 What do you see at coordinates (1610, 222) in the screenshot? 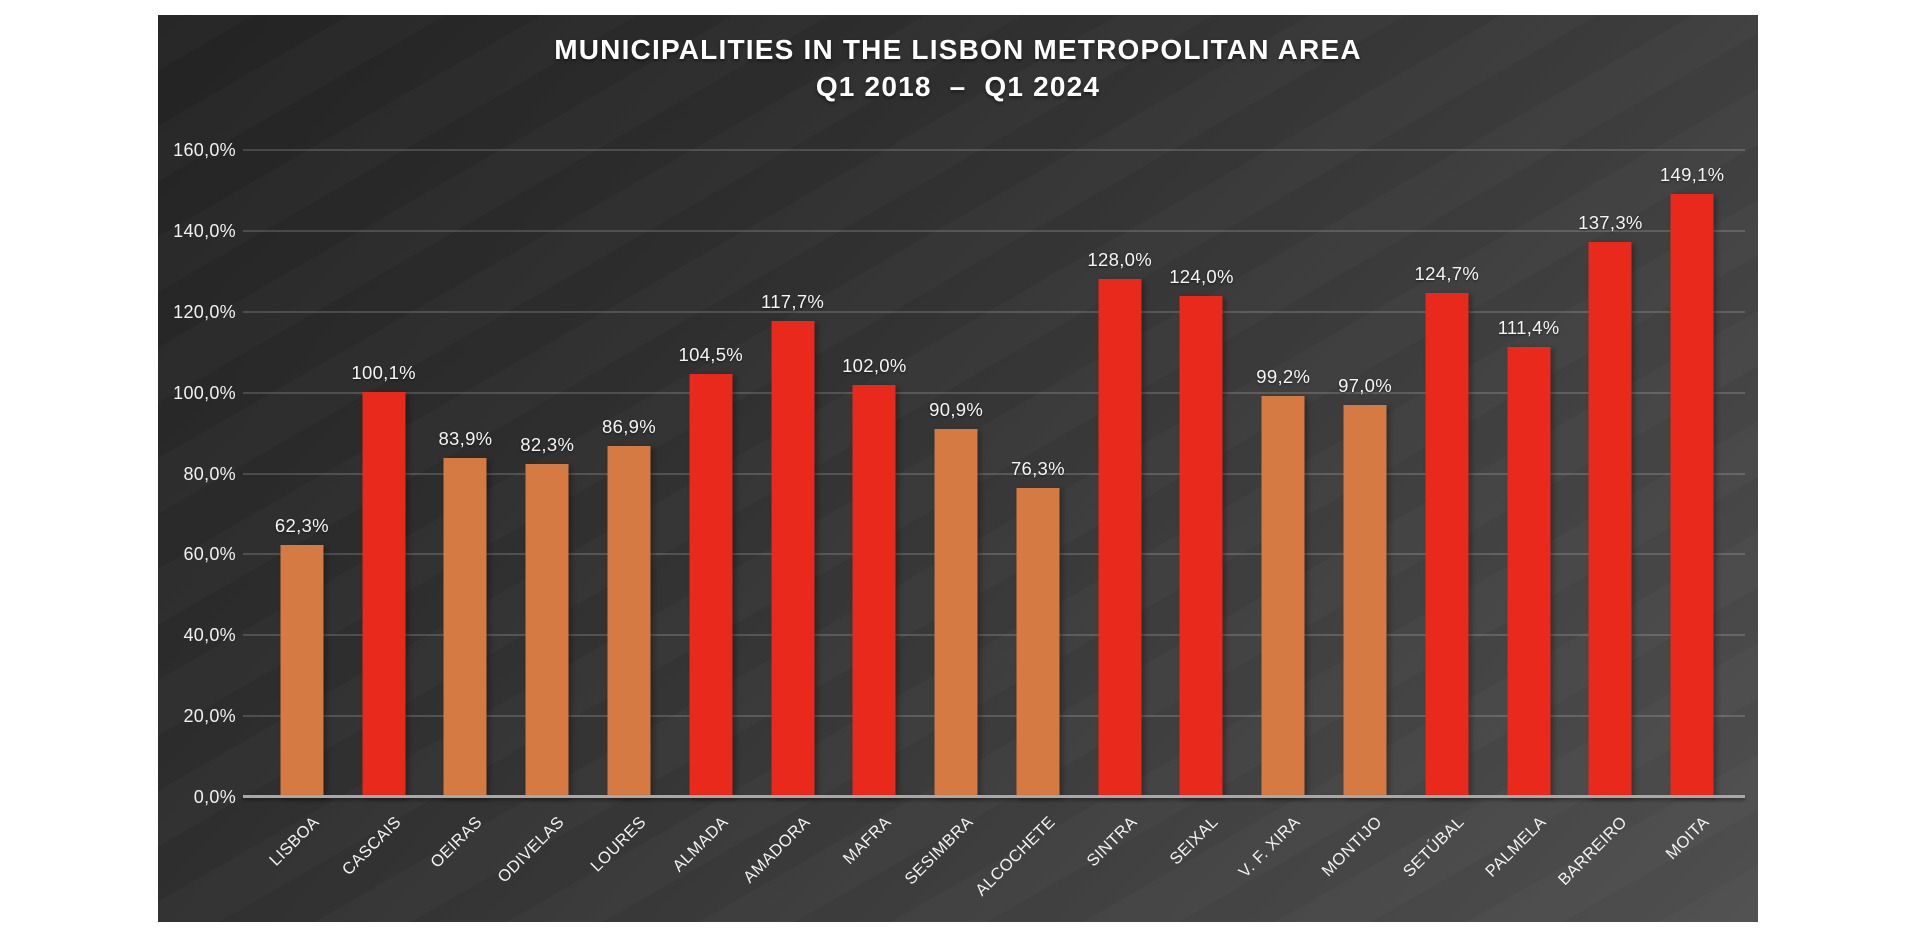
I see `bar-value-label: 137,3%` at bounding box center [1610, 222].